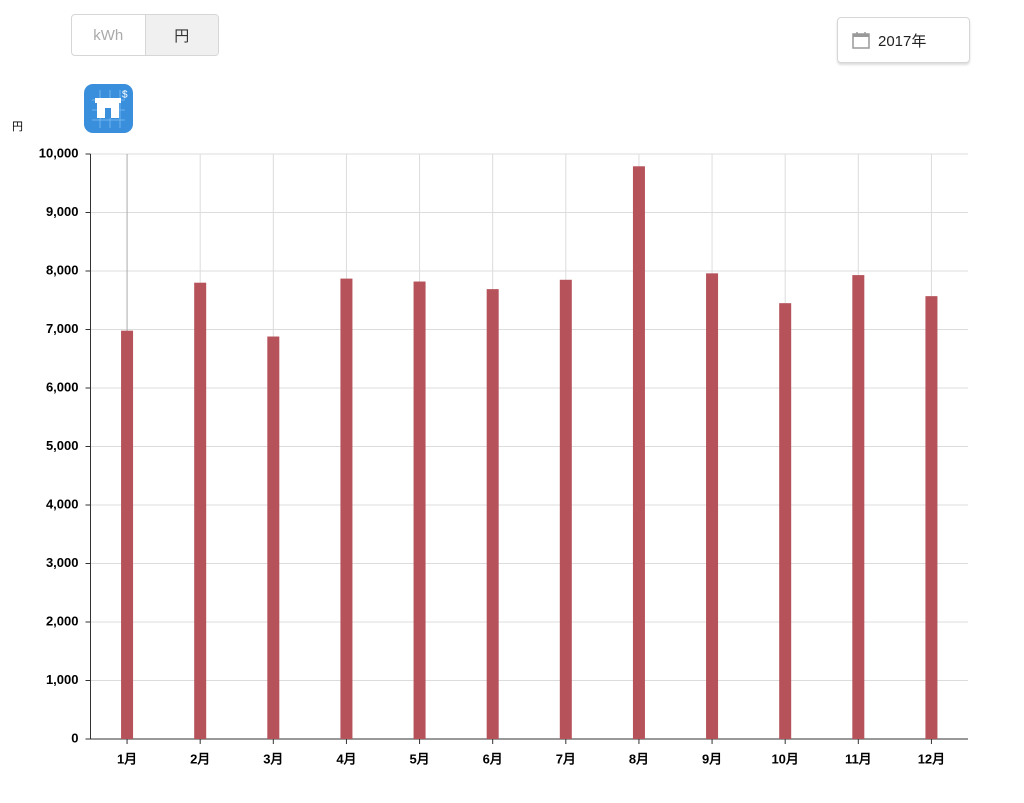 The width and height of the screenshot is (1024, 803). What do you see at coordinates (861, 40) in the screenshot?
I see `calendar-icon` at bounding box center [861, 40].